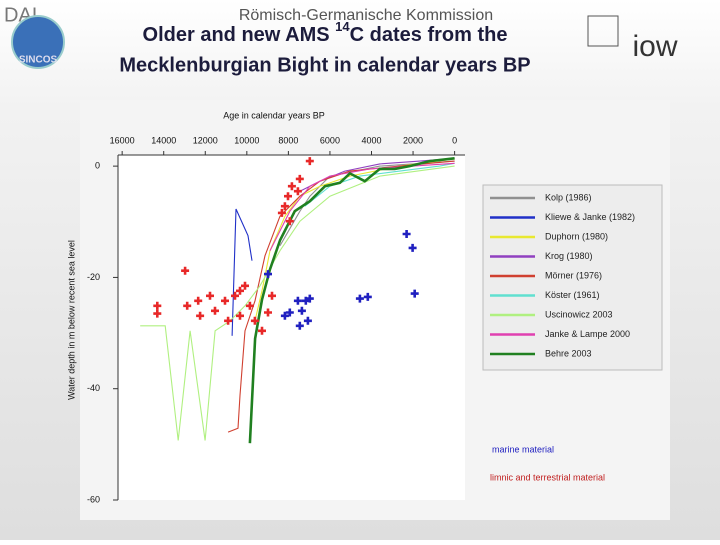 This screenshot has width=720, height=545. Describe the element at coordinates (587, 334) in the screenshot. I see `legend-label: Janke & Lampe 2000` at that location.